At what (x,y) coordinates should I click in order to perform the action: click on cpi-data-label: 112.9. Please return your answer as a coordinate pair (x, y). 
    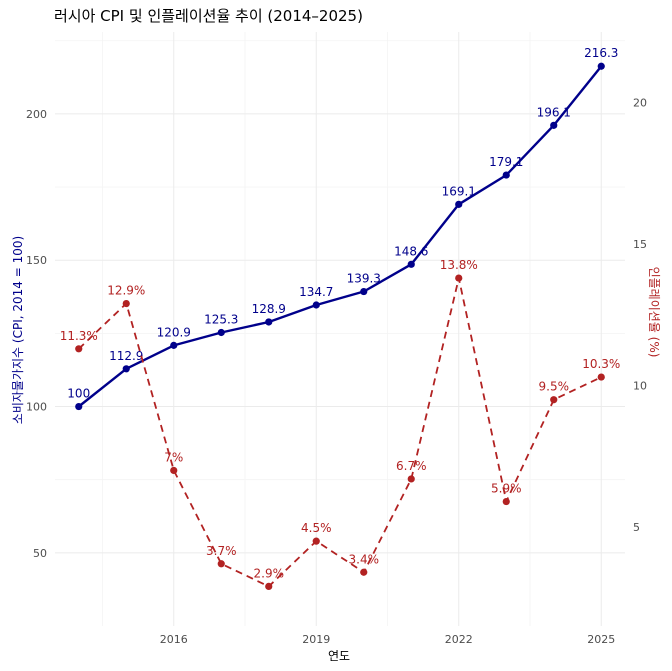
    Looking at the image, I should click on (126, 356).